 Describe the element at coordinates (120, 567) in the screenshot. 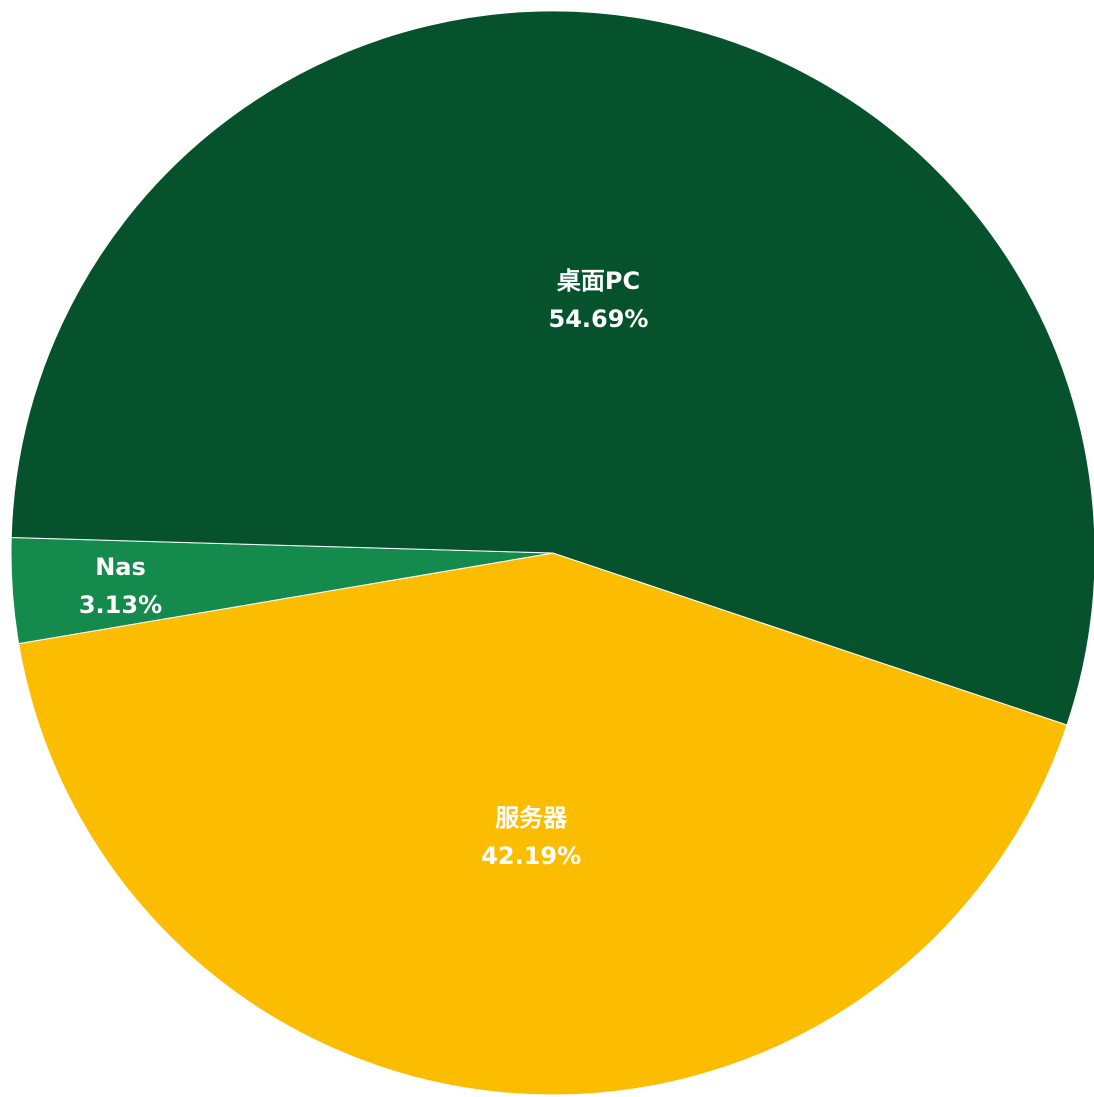

I see `slice-category-label: Nas` at that location.